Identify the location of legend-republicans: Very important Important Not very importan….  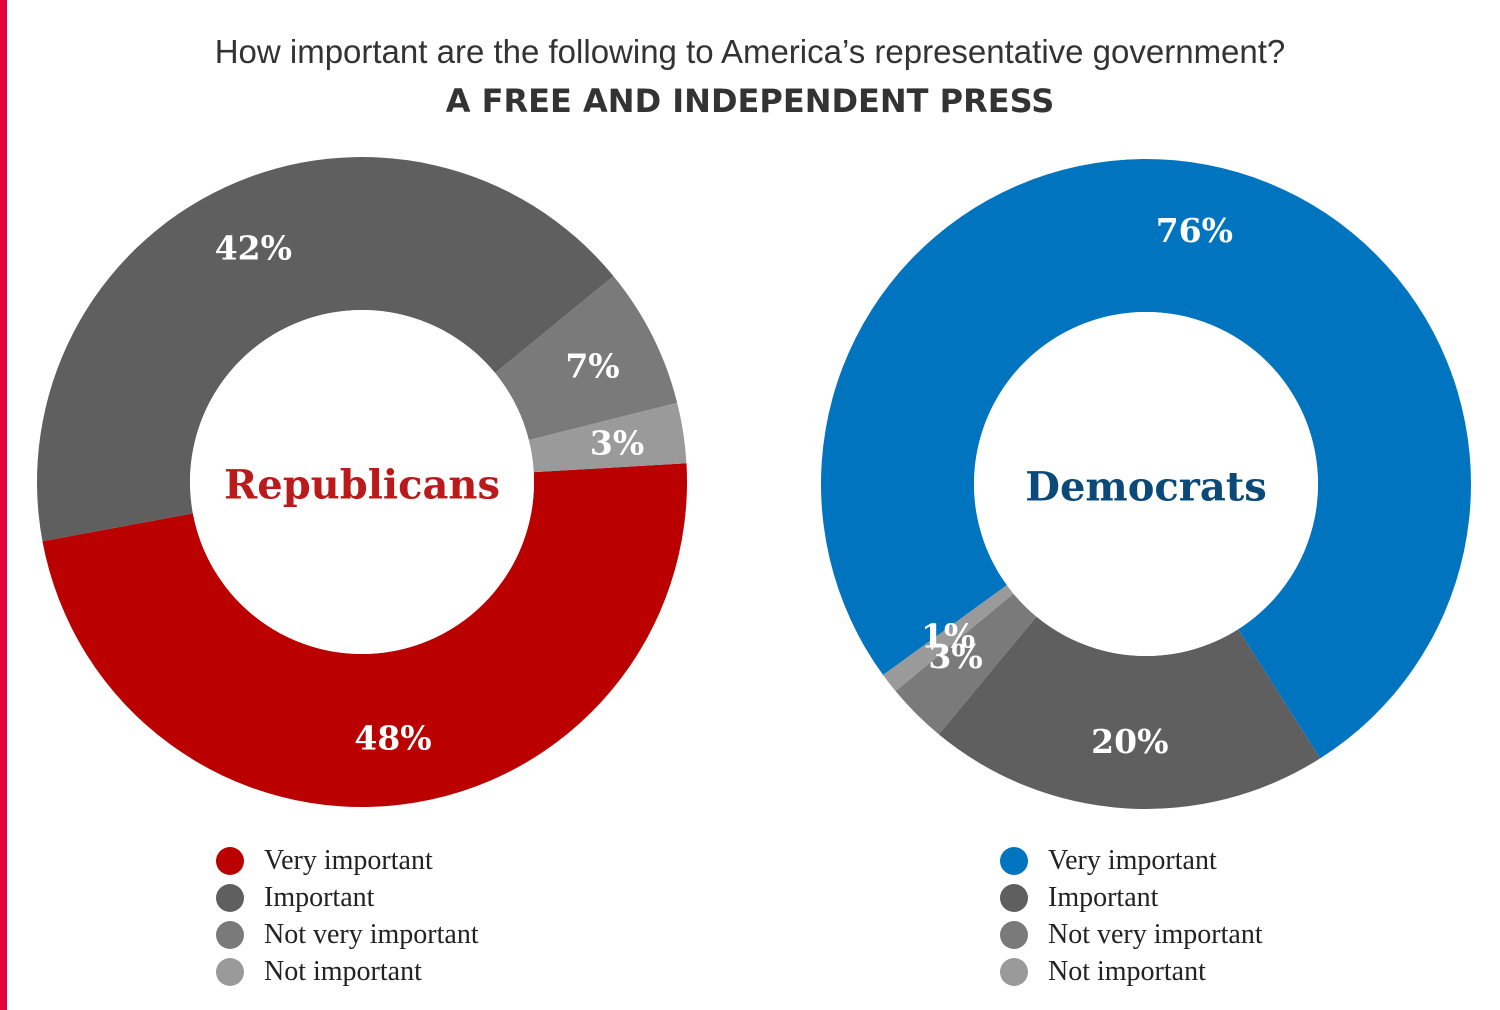
(347, 916).